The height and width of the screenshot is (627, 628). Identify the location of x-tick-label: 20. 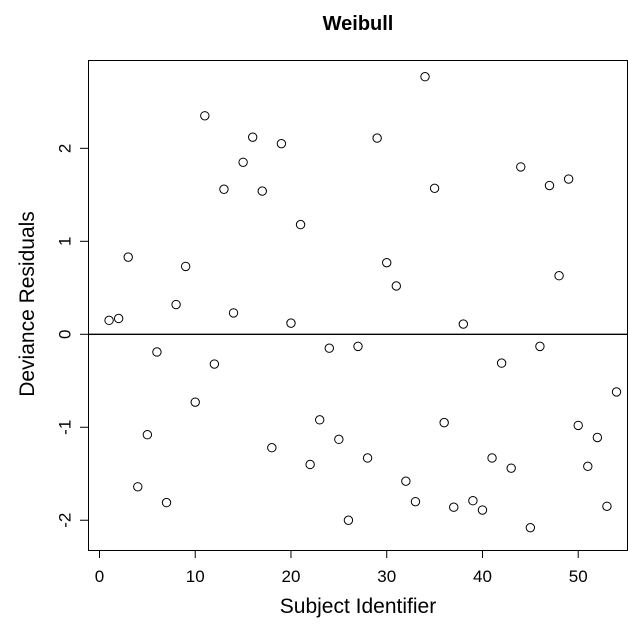
(291, 576).